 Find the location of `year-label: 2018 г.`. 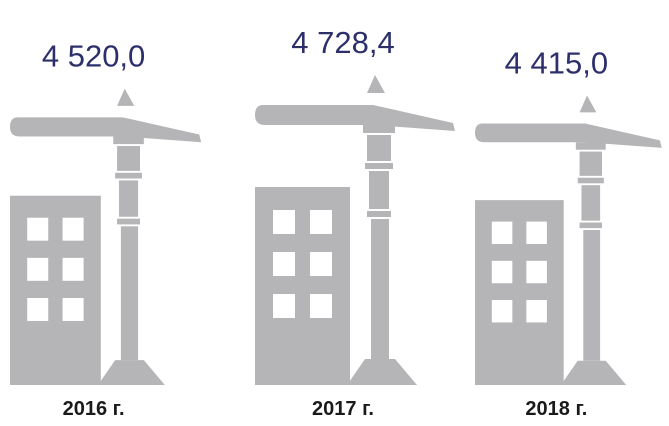

year-label: 2018 г. is located at coordinates (556, 409).